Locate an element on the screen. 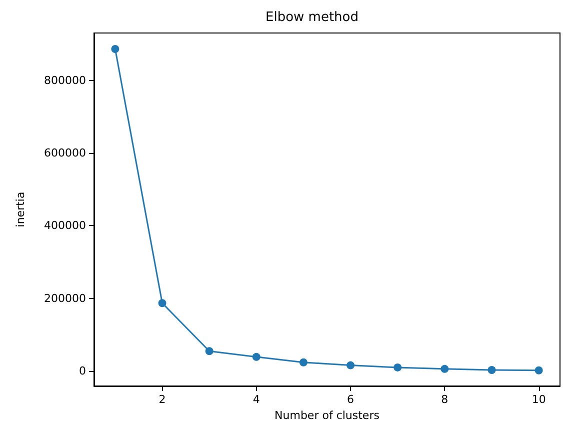  chart-title: Elbow method is located at coordinates (312, 17).